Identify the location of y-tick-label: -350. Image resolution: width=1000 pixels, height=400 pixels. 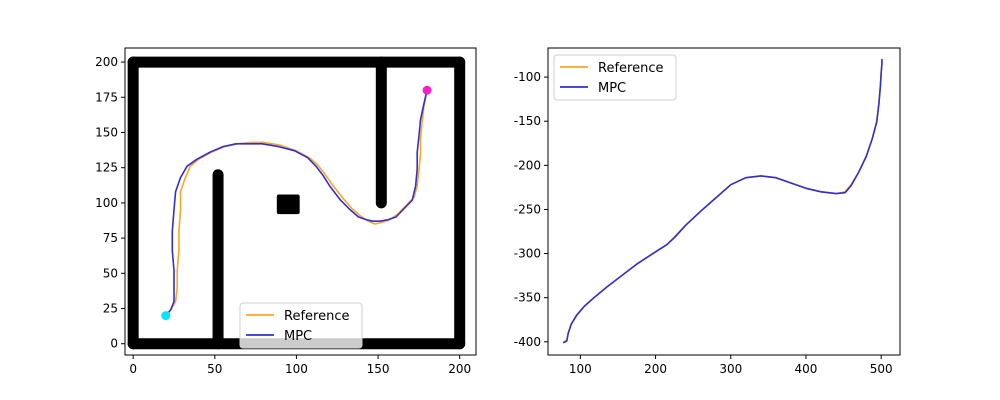
(527, 298).